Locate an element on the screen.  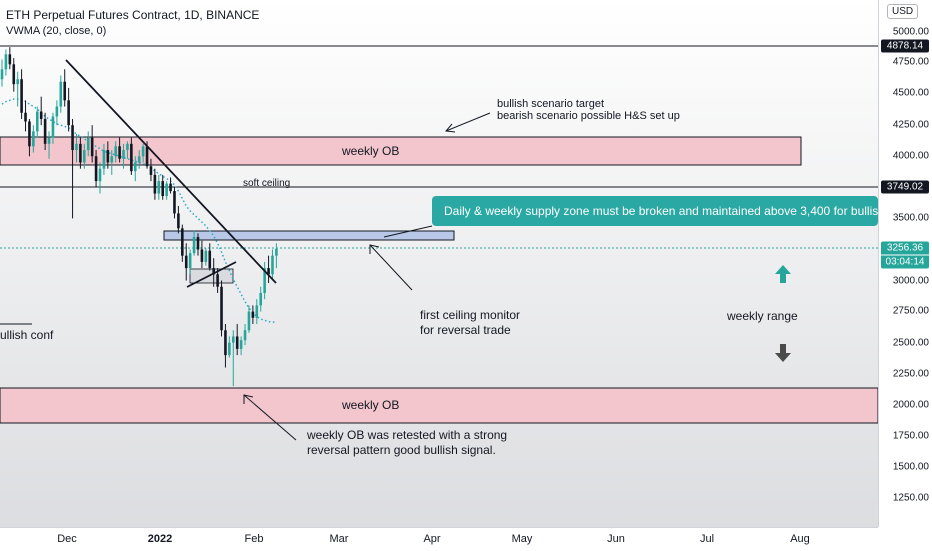
time-tick: Apr is located at coordinates (432, 539).